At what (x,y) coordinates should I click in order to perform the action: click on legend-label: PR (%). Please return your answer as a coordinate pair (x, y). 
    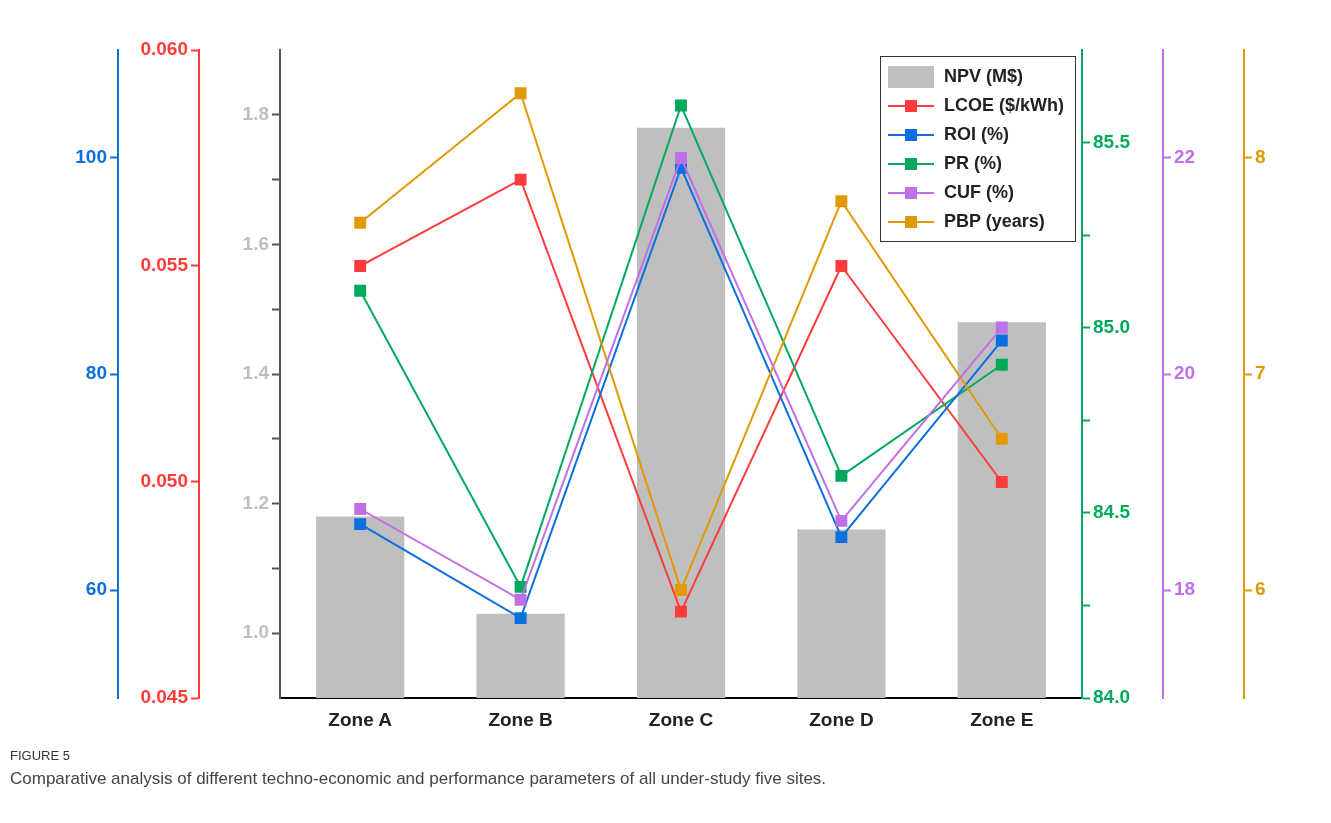
    Looking at the image, I should click on (973, 163).